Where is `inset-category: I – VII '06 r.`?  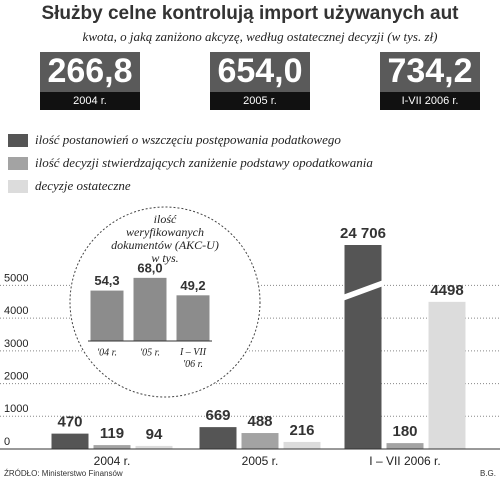
inset-category: I – VII '06 r. is located at coordinates (193, 358).